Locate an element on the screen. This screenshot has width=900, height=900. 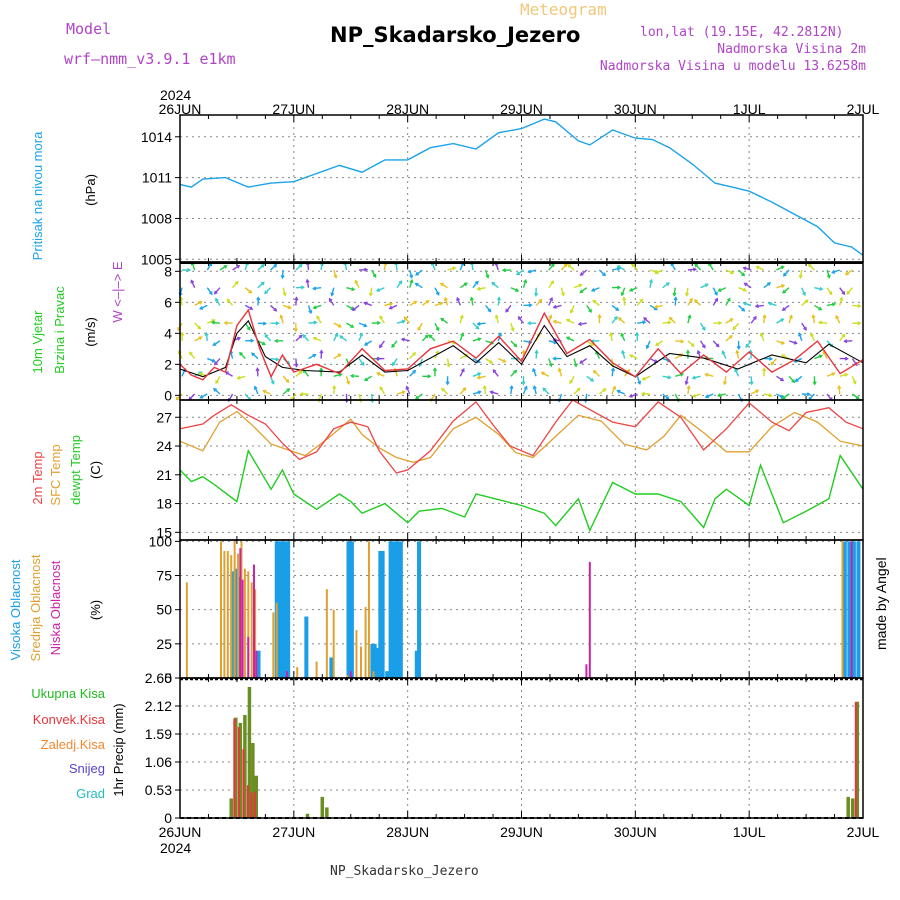
watermark: made by Angel is located at coordinates (881, 603).